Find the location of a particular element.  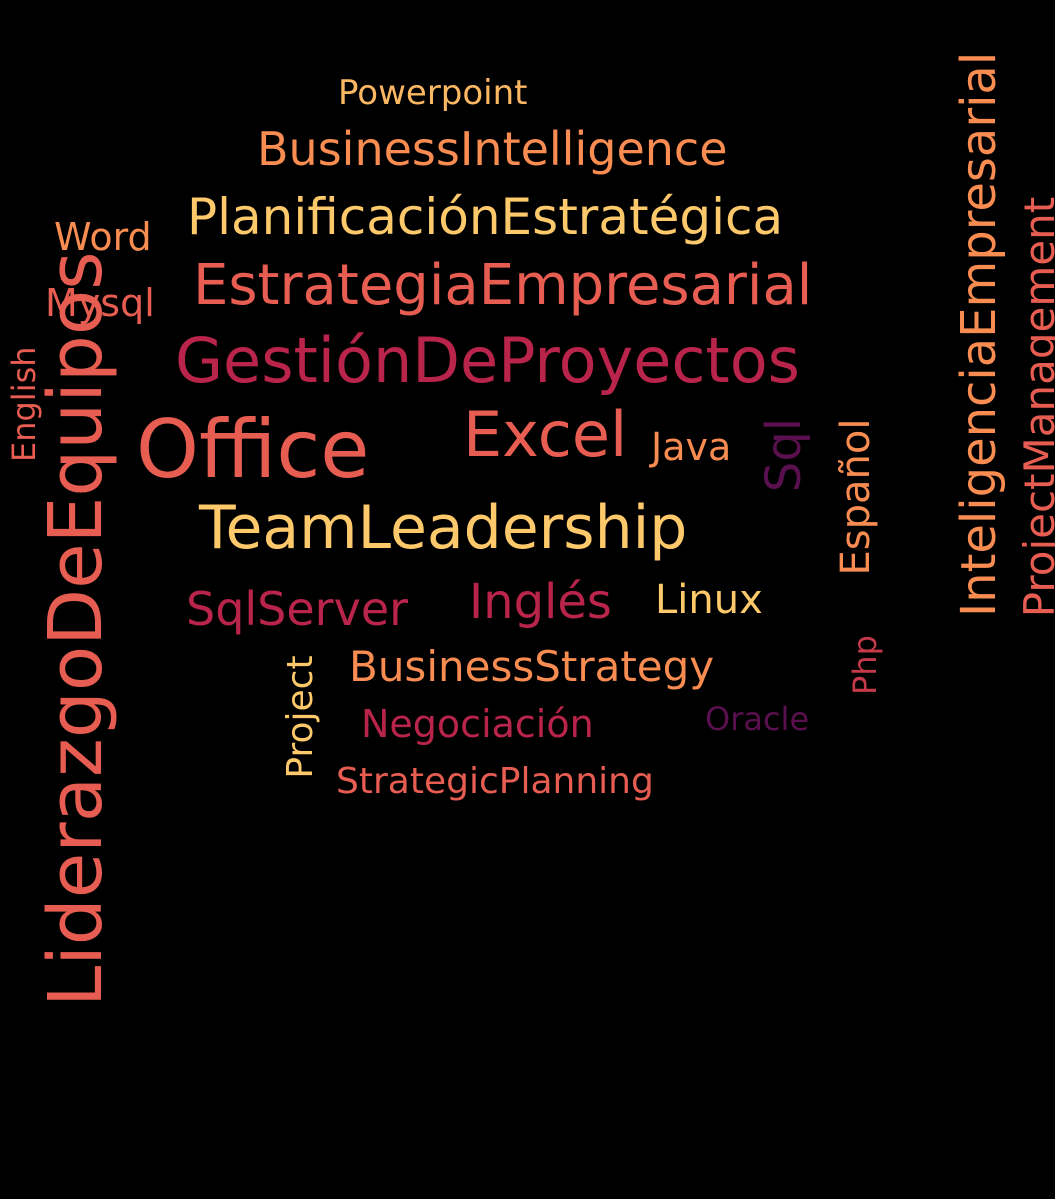

word-php: Php is located at coordinates (865, 665).